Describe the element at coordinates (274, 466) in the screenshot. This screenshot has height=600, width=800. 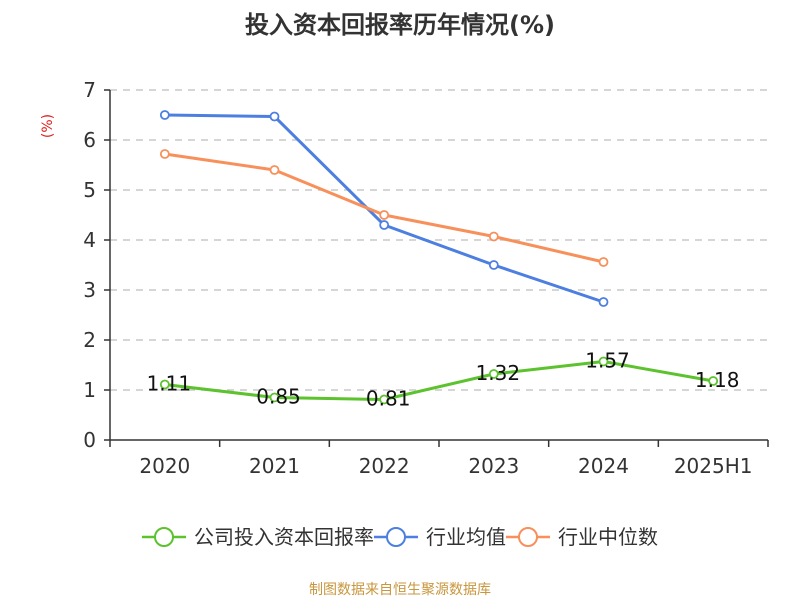
I see `x-tick-label: 2021` at that location.